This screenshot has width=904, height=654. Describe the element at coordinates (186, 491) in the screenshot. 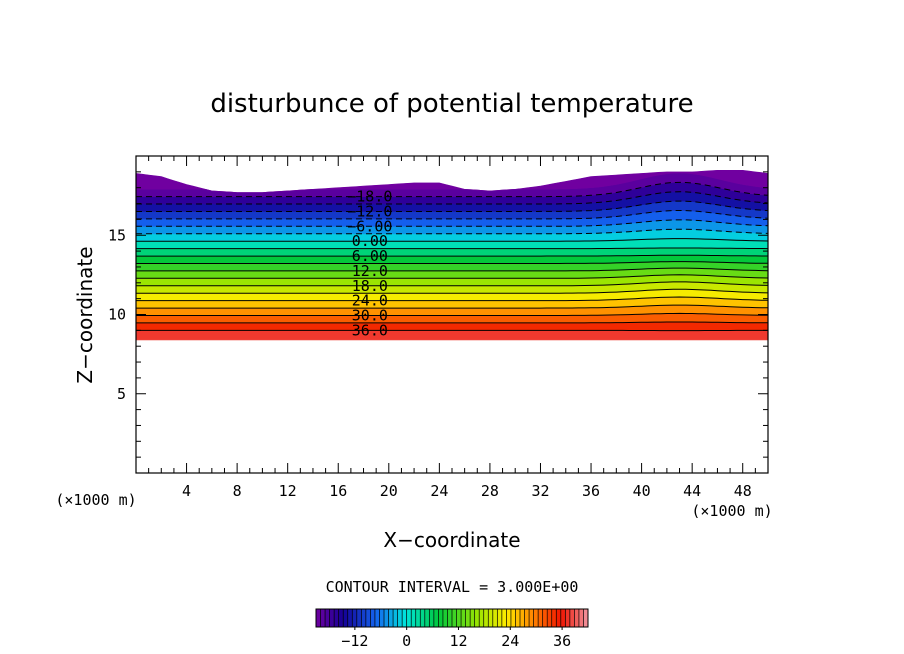

I see `x-tick-label: 4` at that location.